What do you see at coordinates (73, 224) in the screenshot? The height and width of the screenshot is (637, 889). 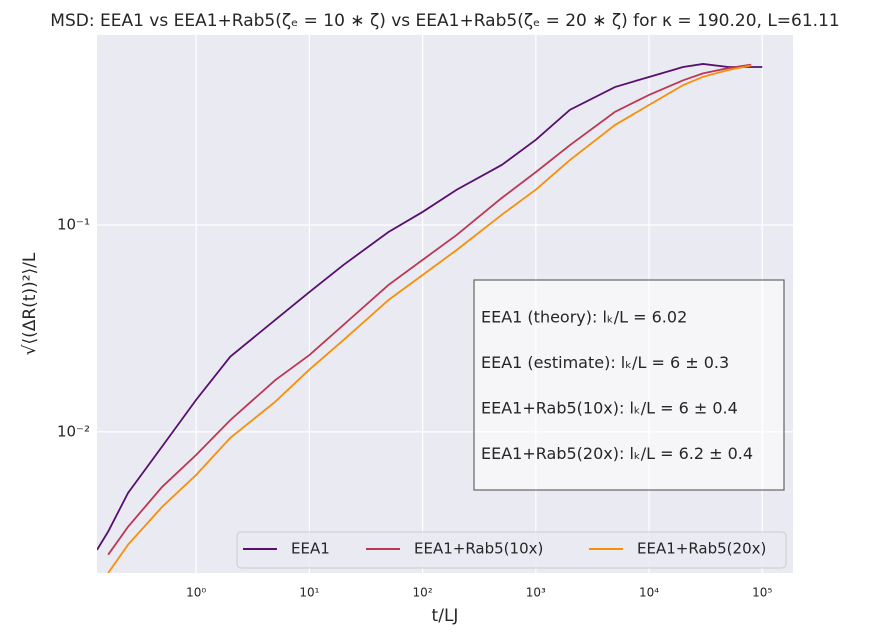 I see `y-tick-label: 10⁻¹` at bounding box center [73, 224].